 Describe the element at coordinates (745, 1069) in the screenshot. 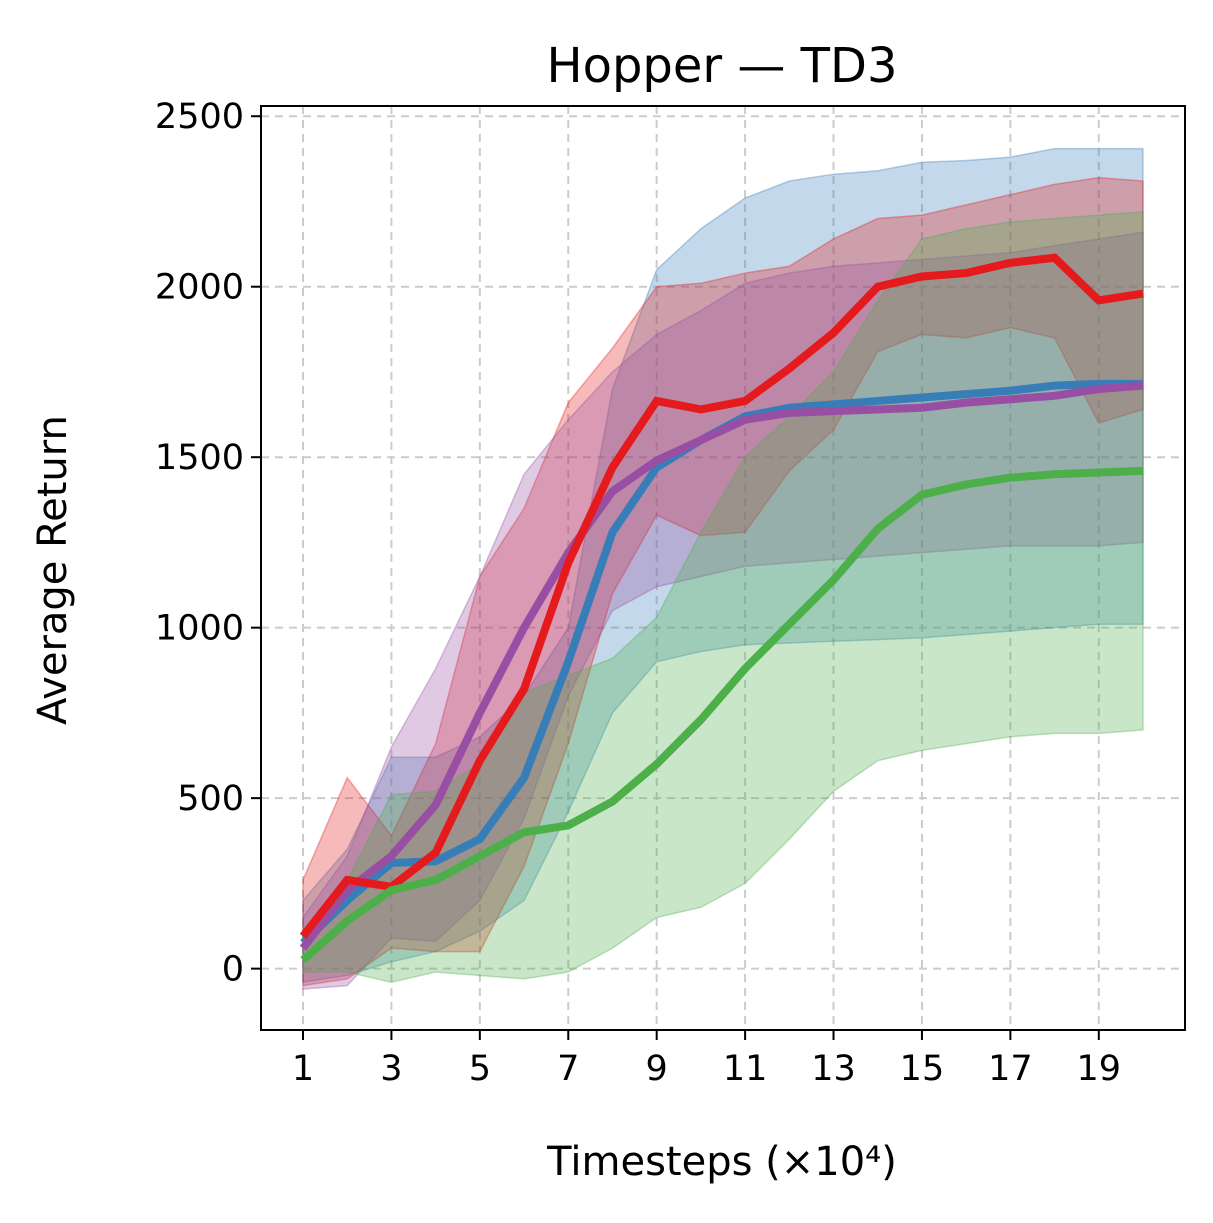

I see `x-tick-label: 11` at that location.